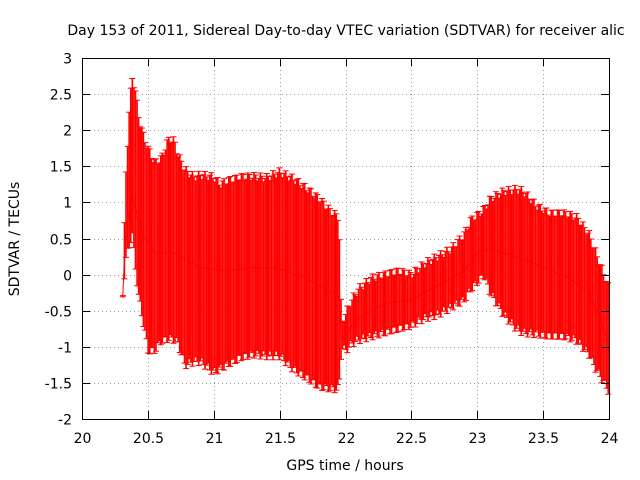 The width and height of the screenshot is (640, 480). What do you see at coordinates (67, 277) in the screenshot?
I see `y-tick-label: 0` at bounding box center [67, 277].